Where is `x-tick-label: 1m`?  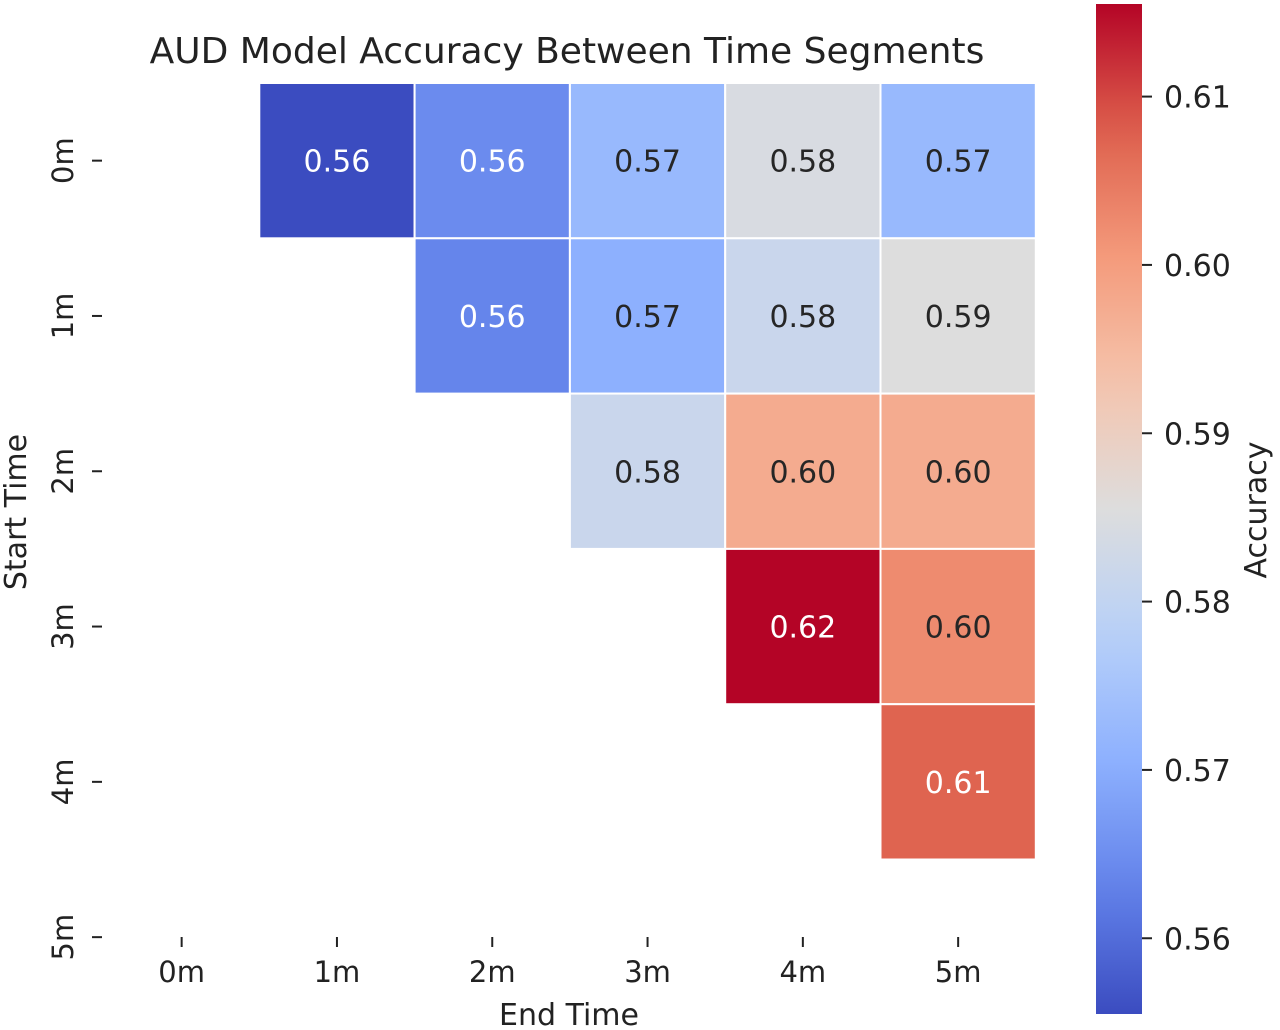
x-tick-label: 1m is located at coordinates (337, 972).